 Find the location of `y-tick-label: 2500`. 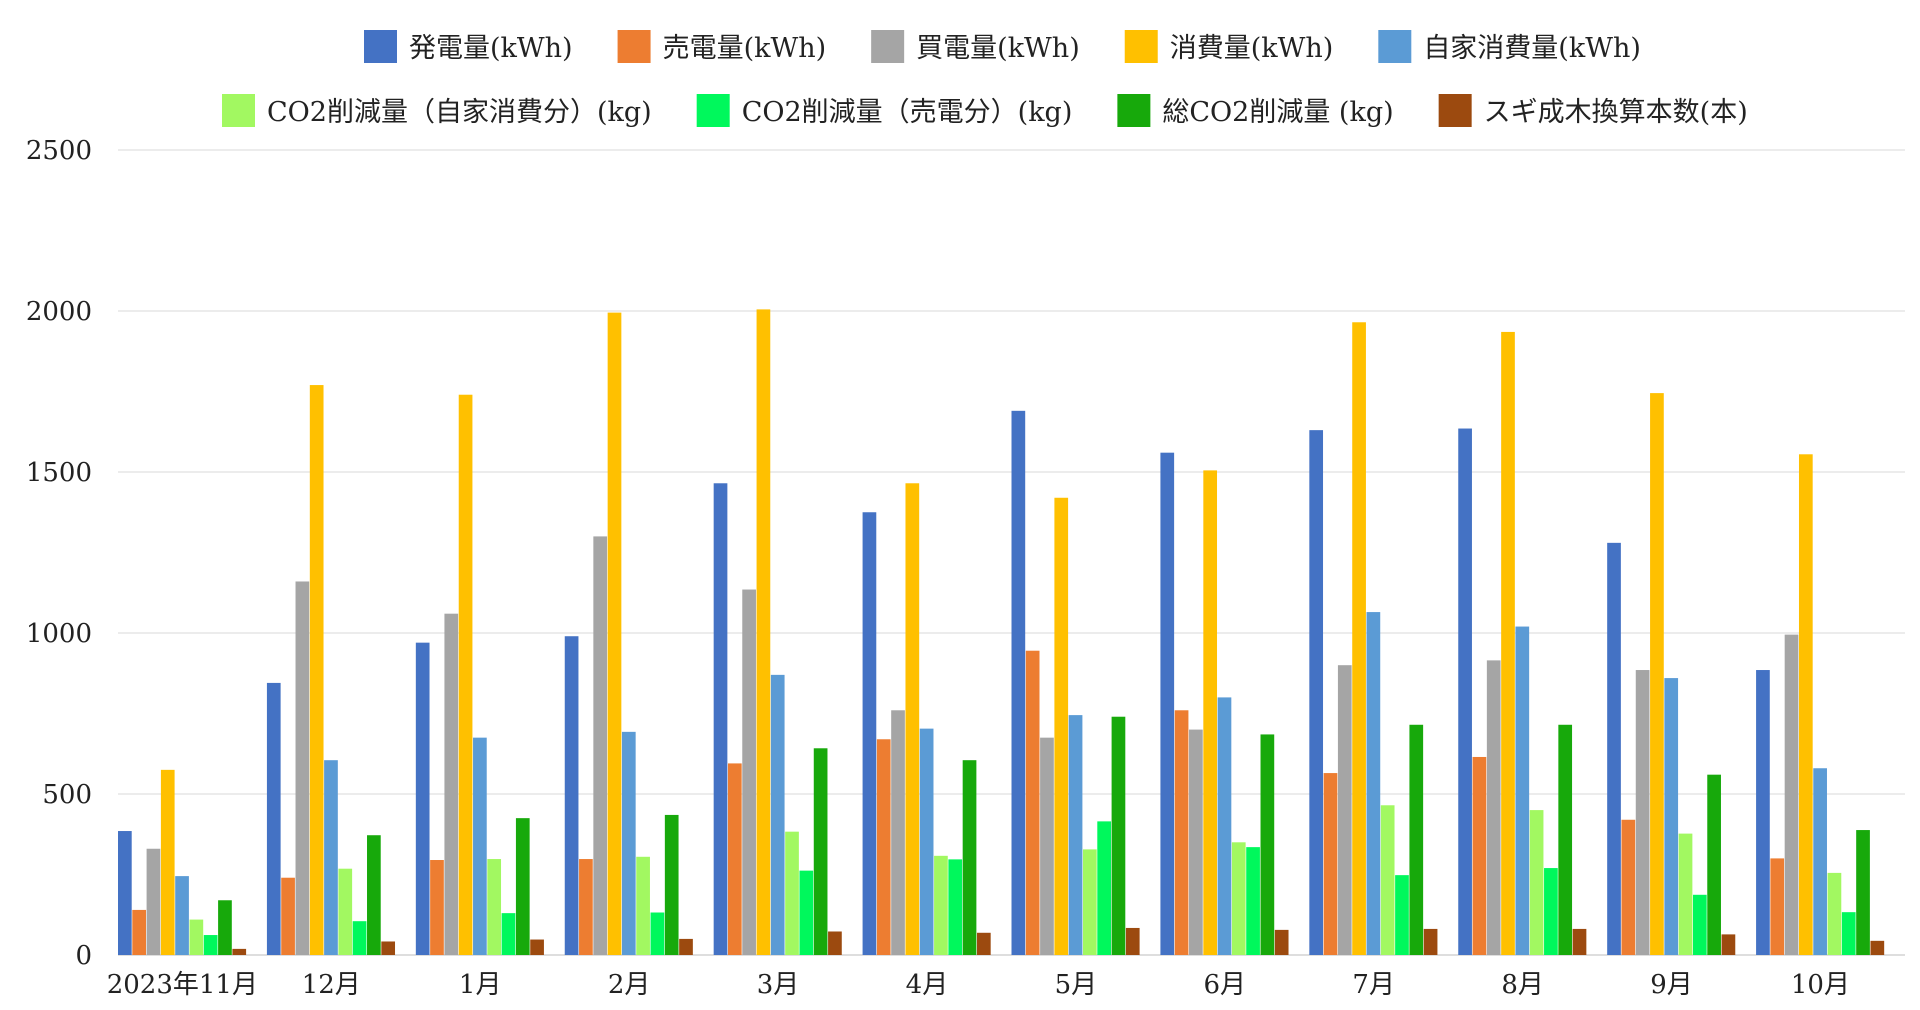

y-tick-label: 2500 is located at coordinates (59, 151).